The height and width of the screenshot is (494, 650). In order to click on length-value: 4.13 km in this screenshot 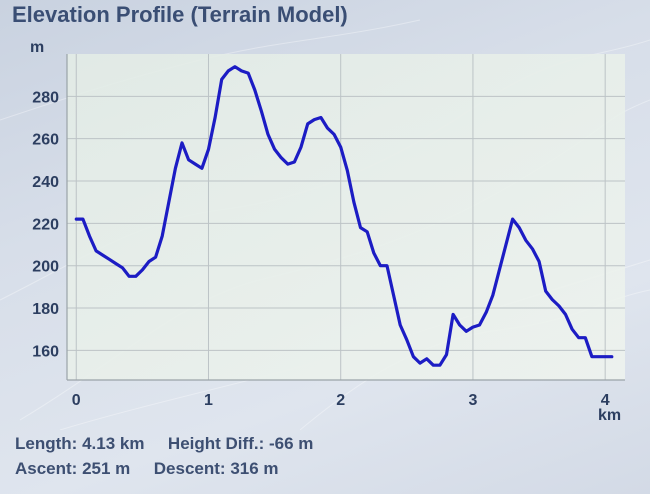, I will do `click(113, 443)`.